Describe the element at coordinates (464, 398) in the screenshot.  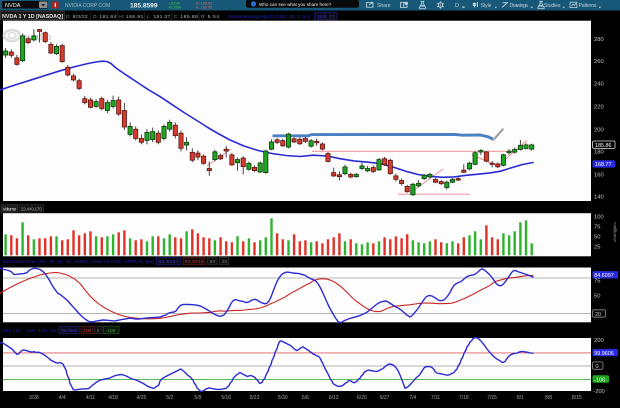
I see `svg-text: 7/18` at that location.